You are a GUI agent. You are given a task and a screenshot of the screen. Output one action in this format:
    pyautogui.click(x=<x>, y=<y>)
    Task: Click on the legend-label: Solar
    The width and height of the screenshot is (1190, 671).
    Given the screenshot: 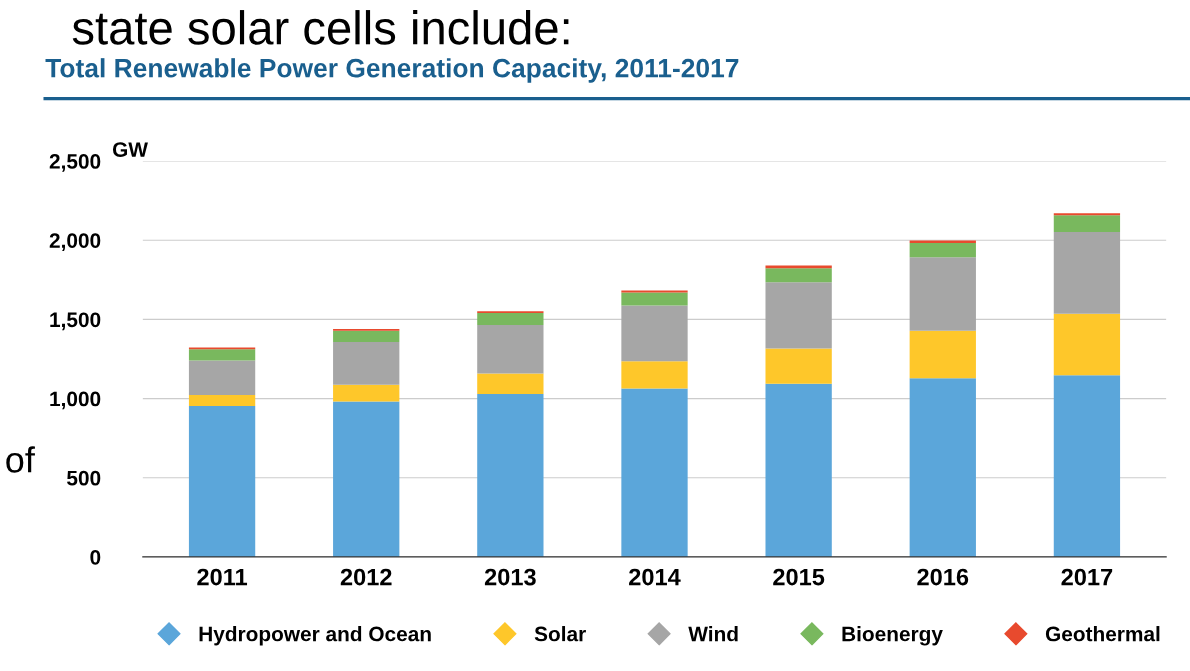 What is the action you would take?
    pyautogui.click(x=560, y=634)
    